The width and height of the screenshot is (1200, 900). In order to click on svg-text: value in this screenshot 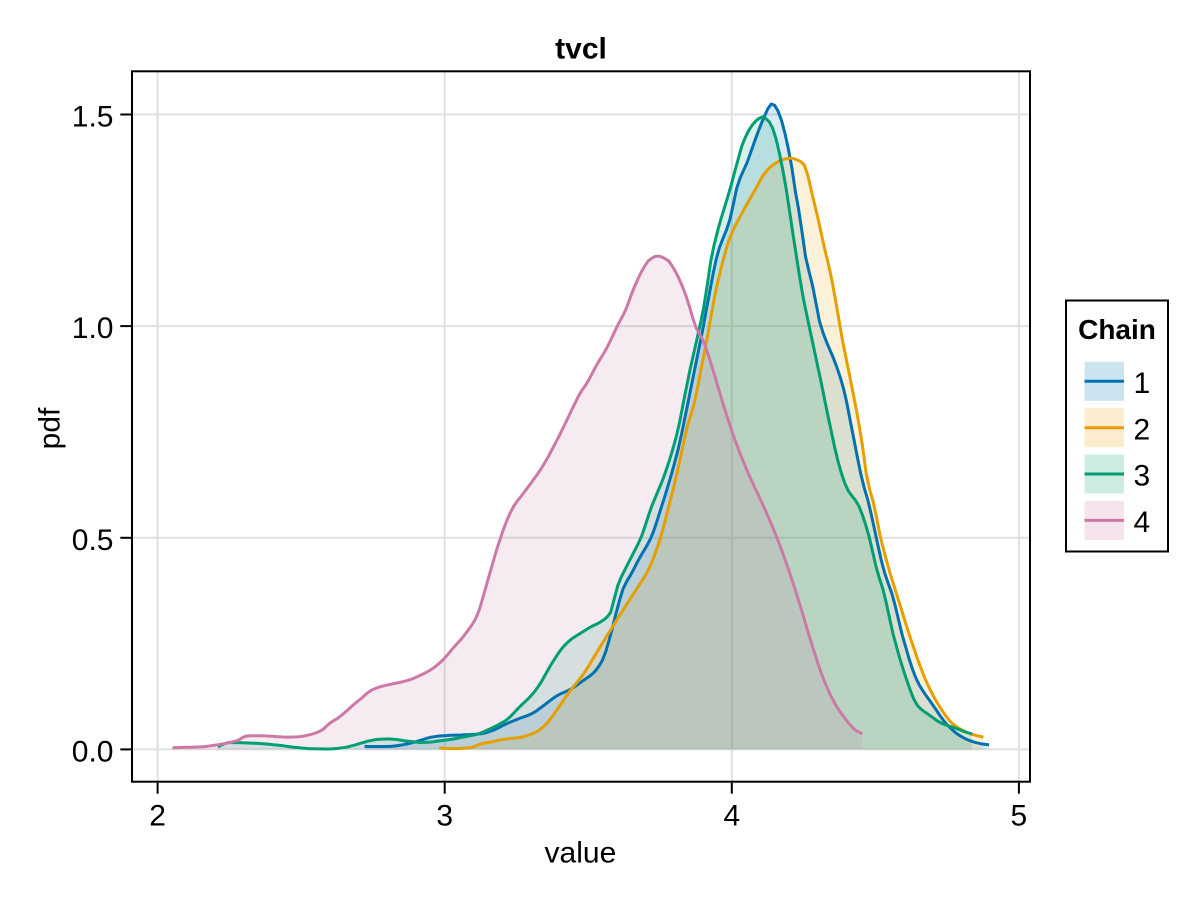, I will do `click(581, 853)`.